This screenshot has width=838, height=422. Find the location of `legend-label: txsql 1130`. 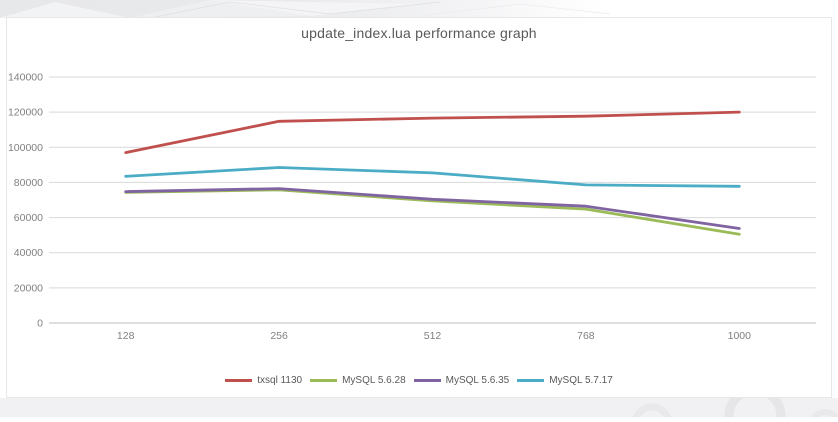

legend-label: txsql 1130 is located at coordinates (280, 380).